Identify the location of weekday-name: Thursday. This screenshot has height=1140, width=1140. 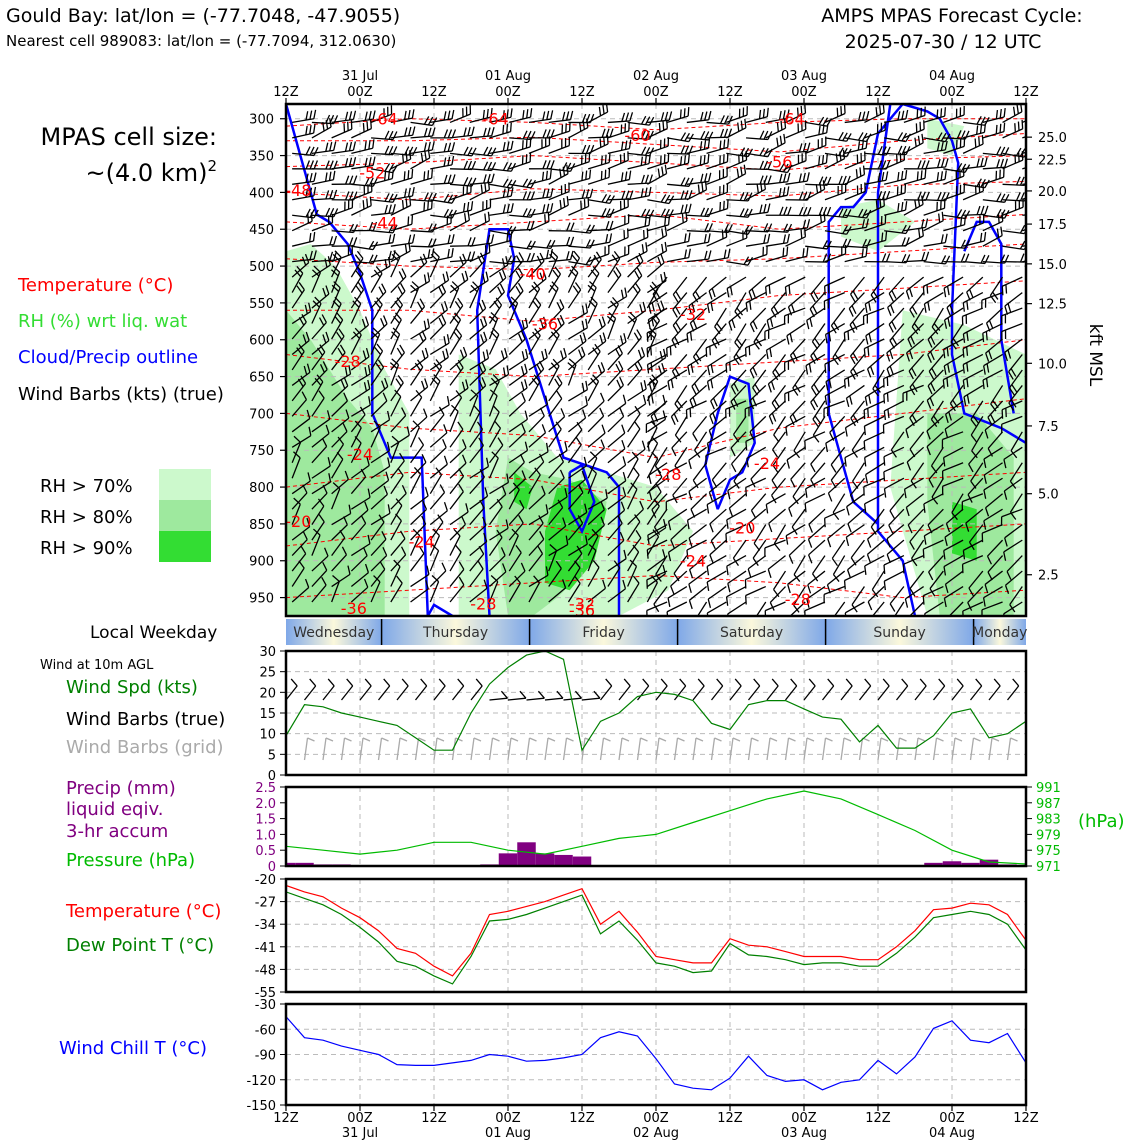
(455, 633).